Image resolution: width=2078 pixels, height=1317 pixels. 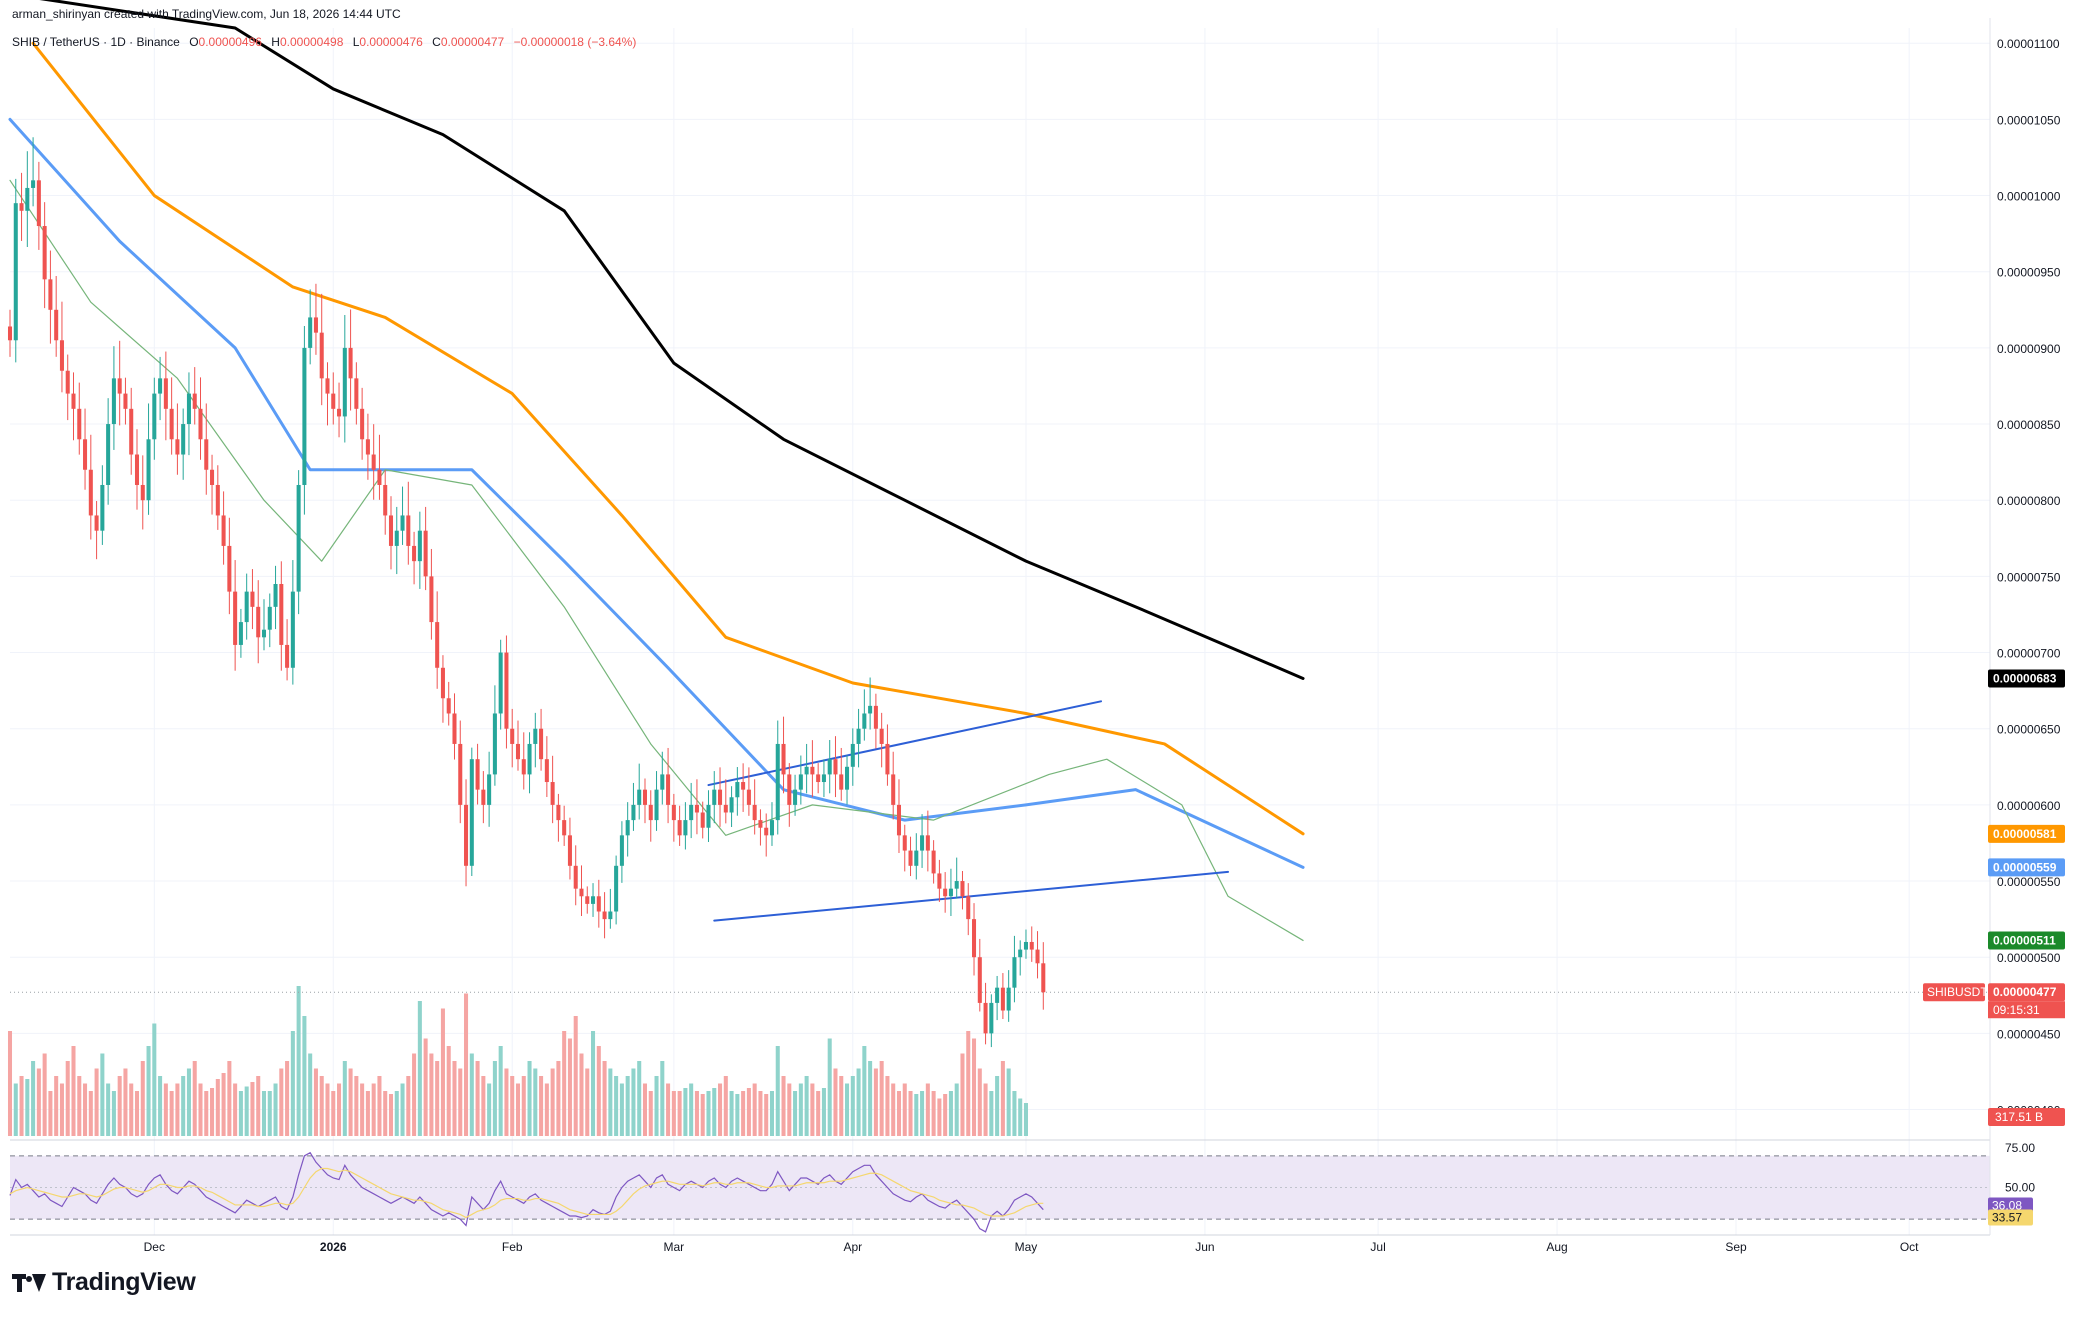 What do you see at coordinates (2029, 806) in the screenshot?
I see `price-tick-label: 0.00000600` at bounding box center [2029, 806].